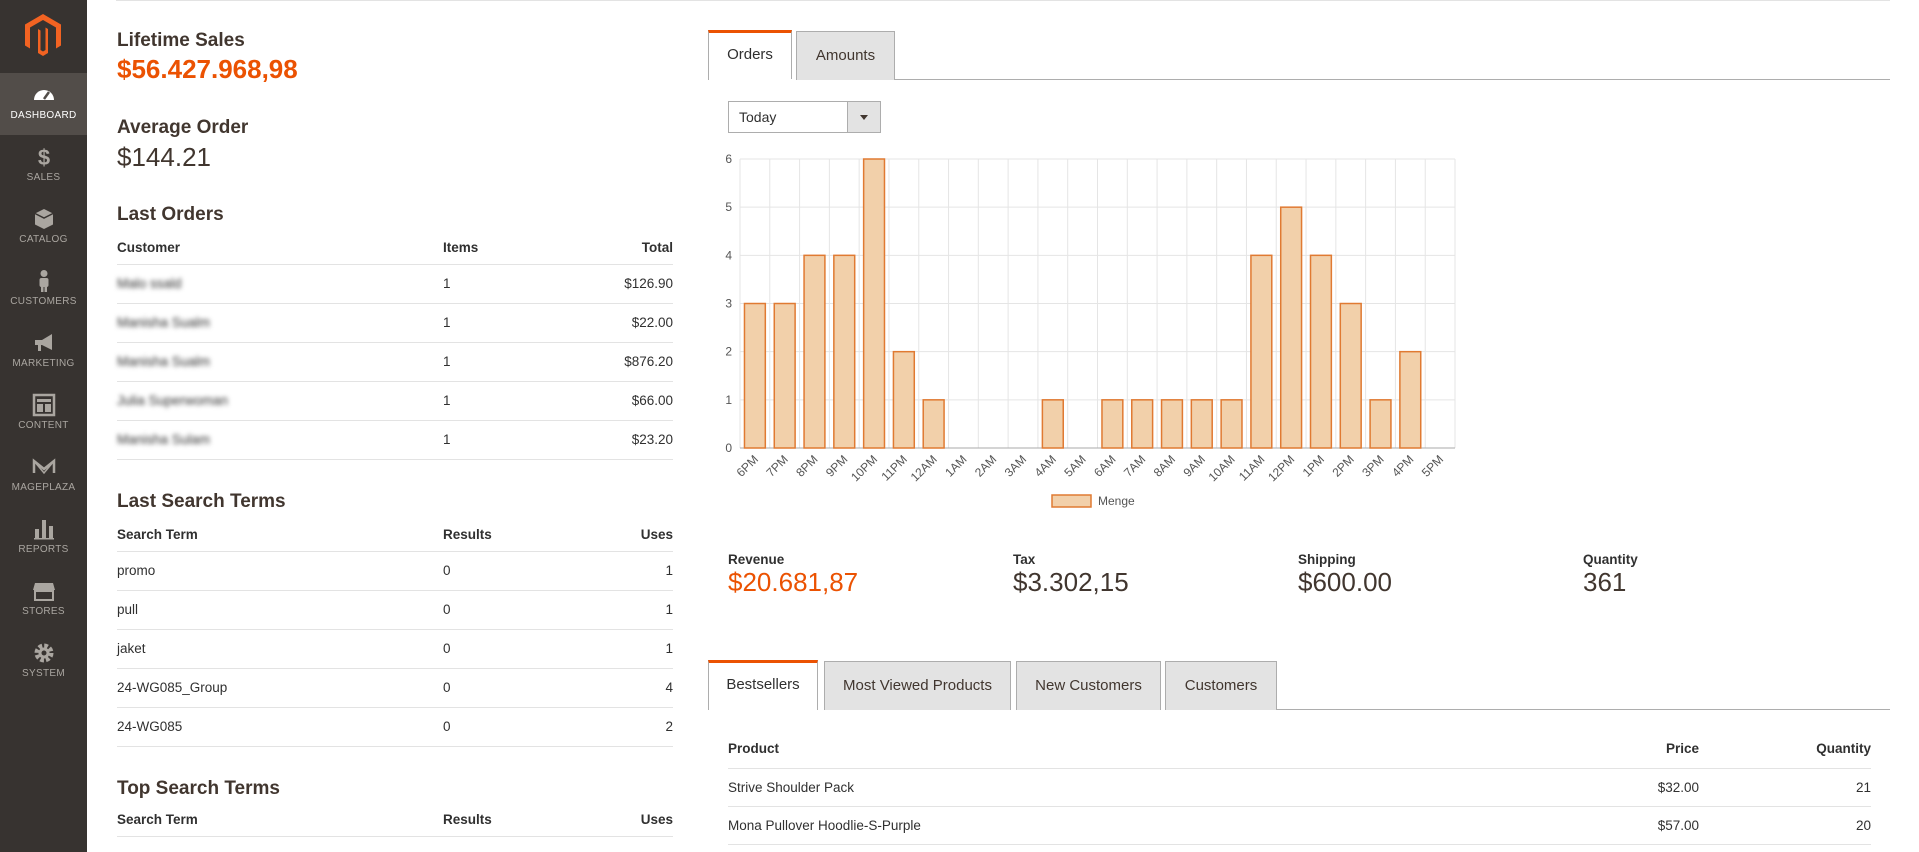  Describe the element at coordinates (1138, 787) in the screenshot. I see `product-cell: Strive Shoulder Pack` at that location.